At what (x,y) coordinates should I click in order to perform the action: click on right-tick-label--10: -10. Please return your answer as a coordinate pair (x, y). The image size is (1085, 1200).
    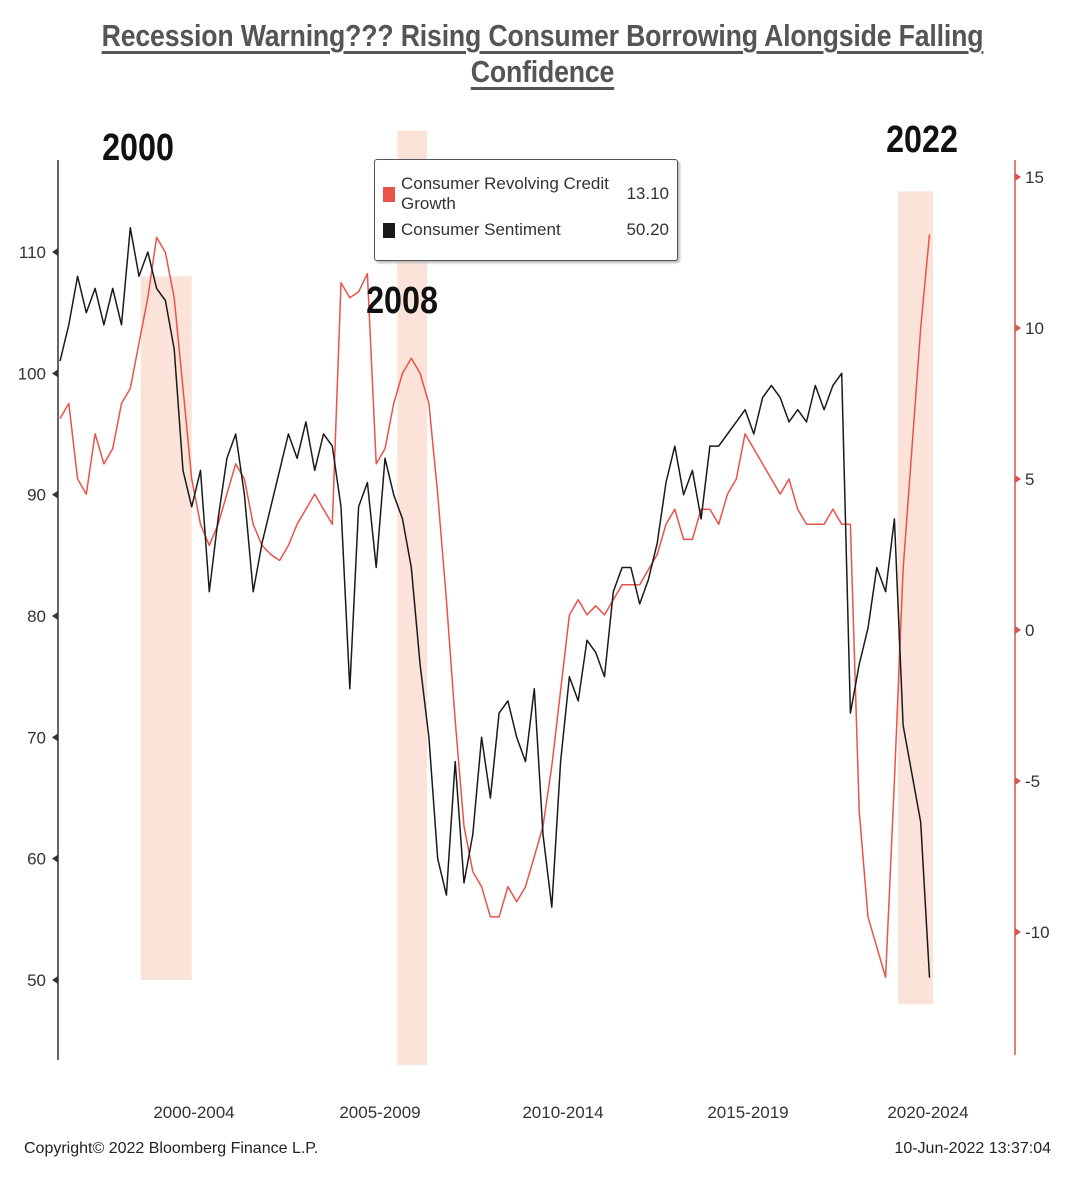
    Looking at the image, I should click on (1037, 932).